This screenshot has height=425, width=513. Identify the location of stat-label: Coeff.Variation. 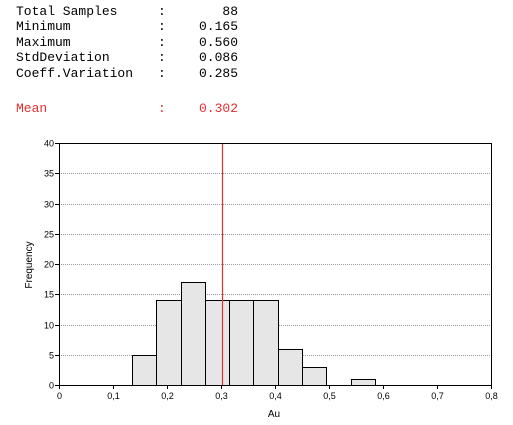
(75, 73).